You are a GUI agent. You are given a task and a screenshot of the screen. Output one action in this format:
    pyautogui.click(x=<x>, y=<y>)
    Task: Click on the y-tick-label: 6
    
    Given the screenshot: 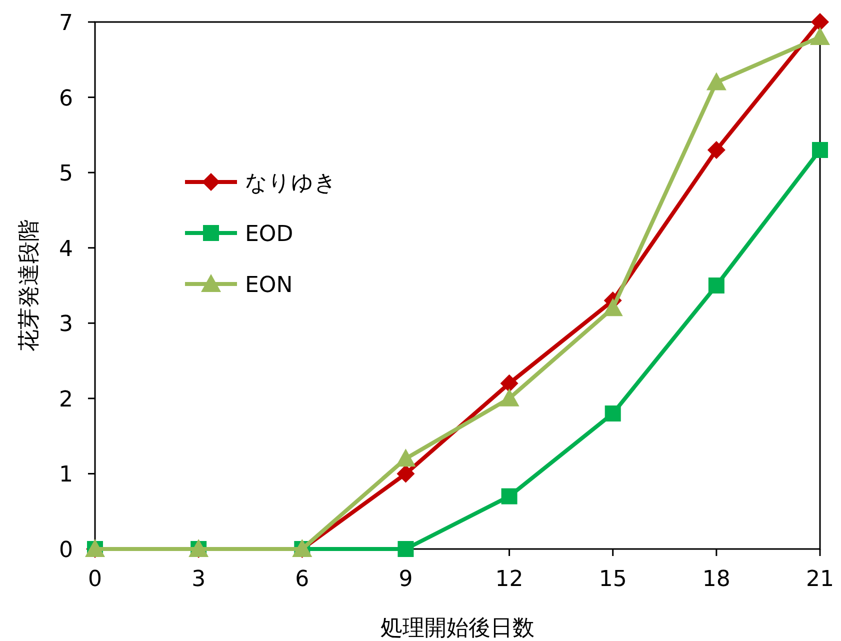 What is the action you would take?
    pyautogui.click(x=66, y=99)
    